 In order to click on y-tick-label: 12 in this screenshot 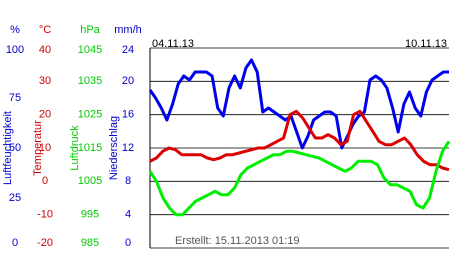, I will do `click(128, 148)`.